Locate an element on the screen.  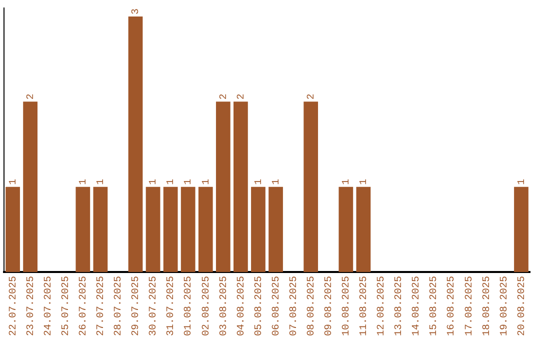
x-tick-label: 26.07.2025 is located at coordinates (84, 306).